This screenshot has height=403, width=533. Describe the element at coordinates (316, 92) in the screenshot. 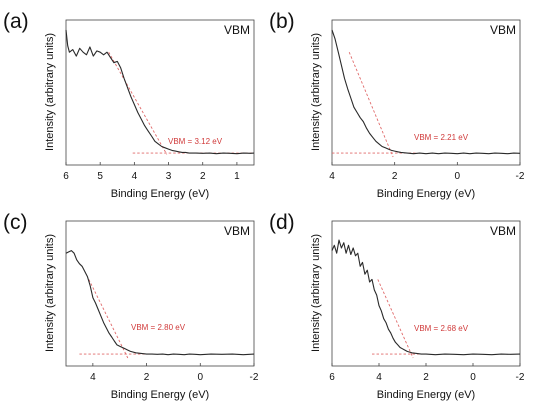

I see `y-axis-title-b: Intensity (arbitrary units)` at that location.